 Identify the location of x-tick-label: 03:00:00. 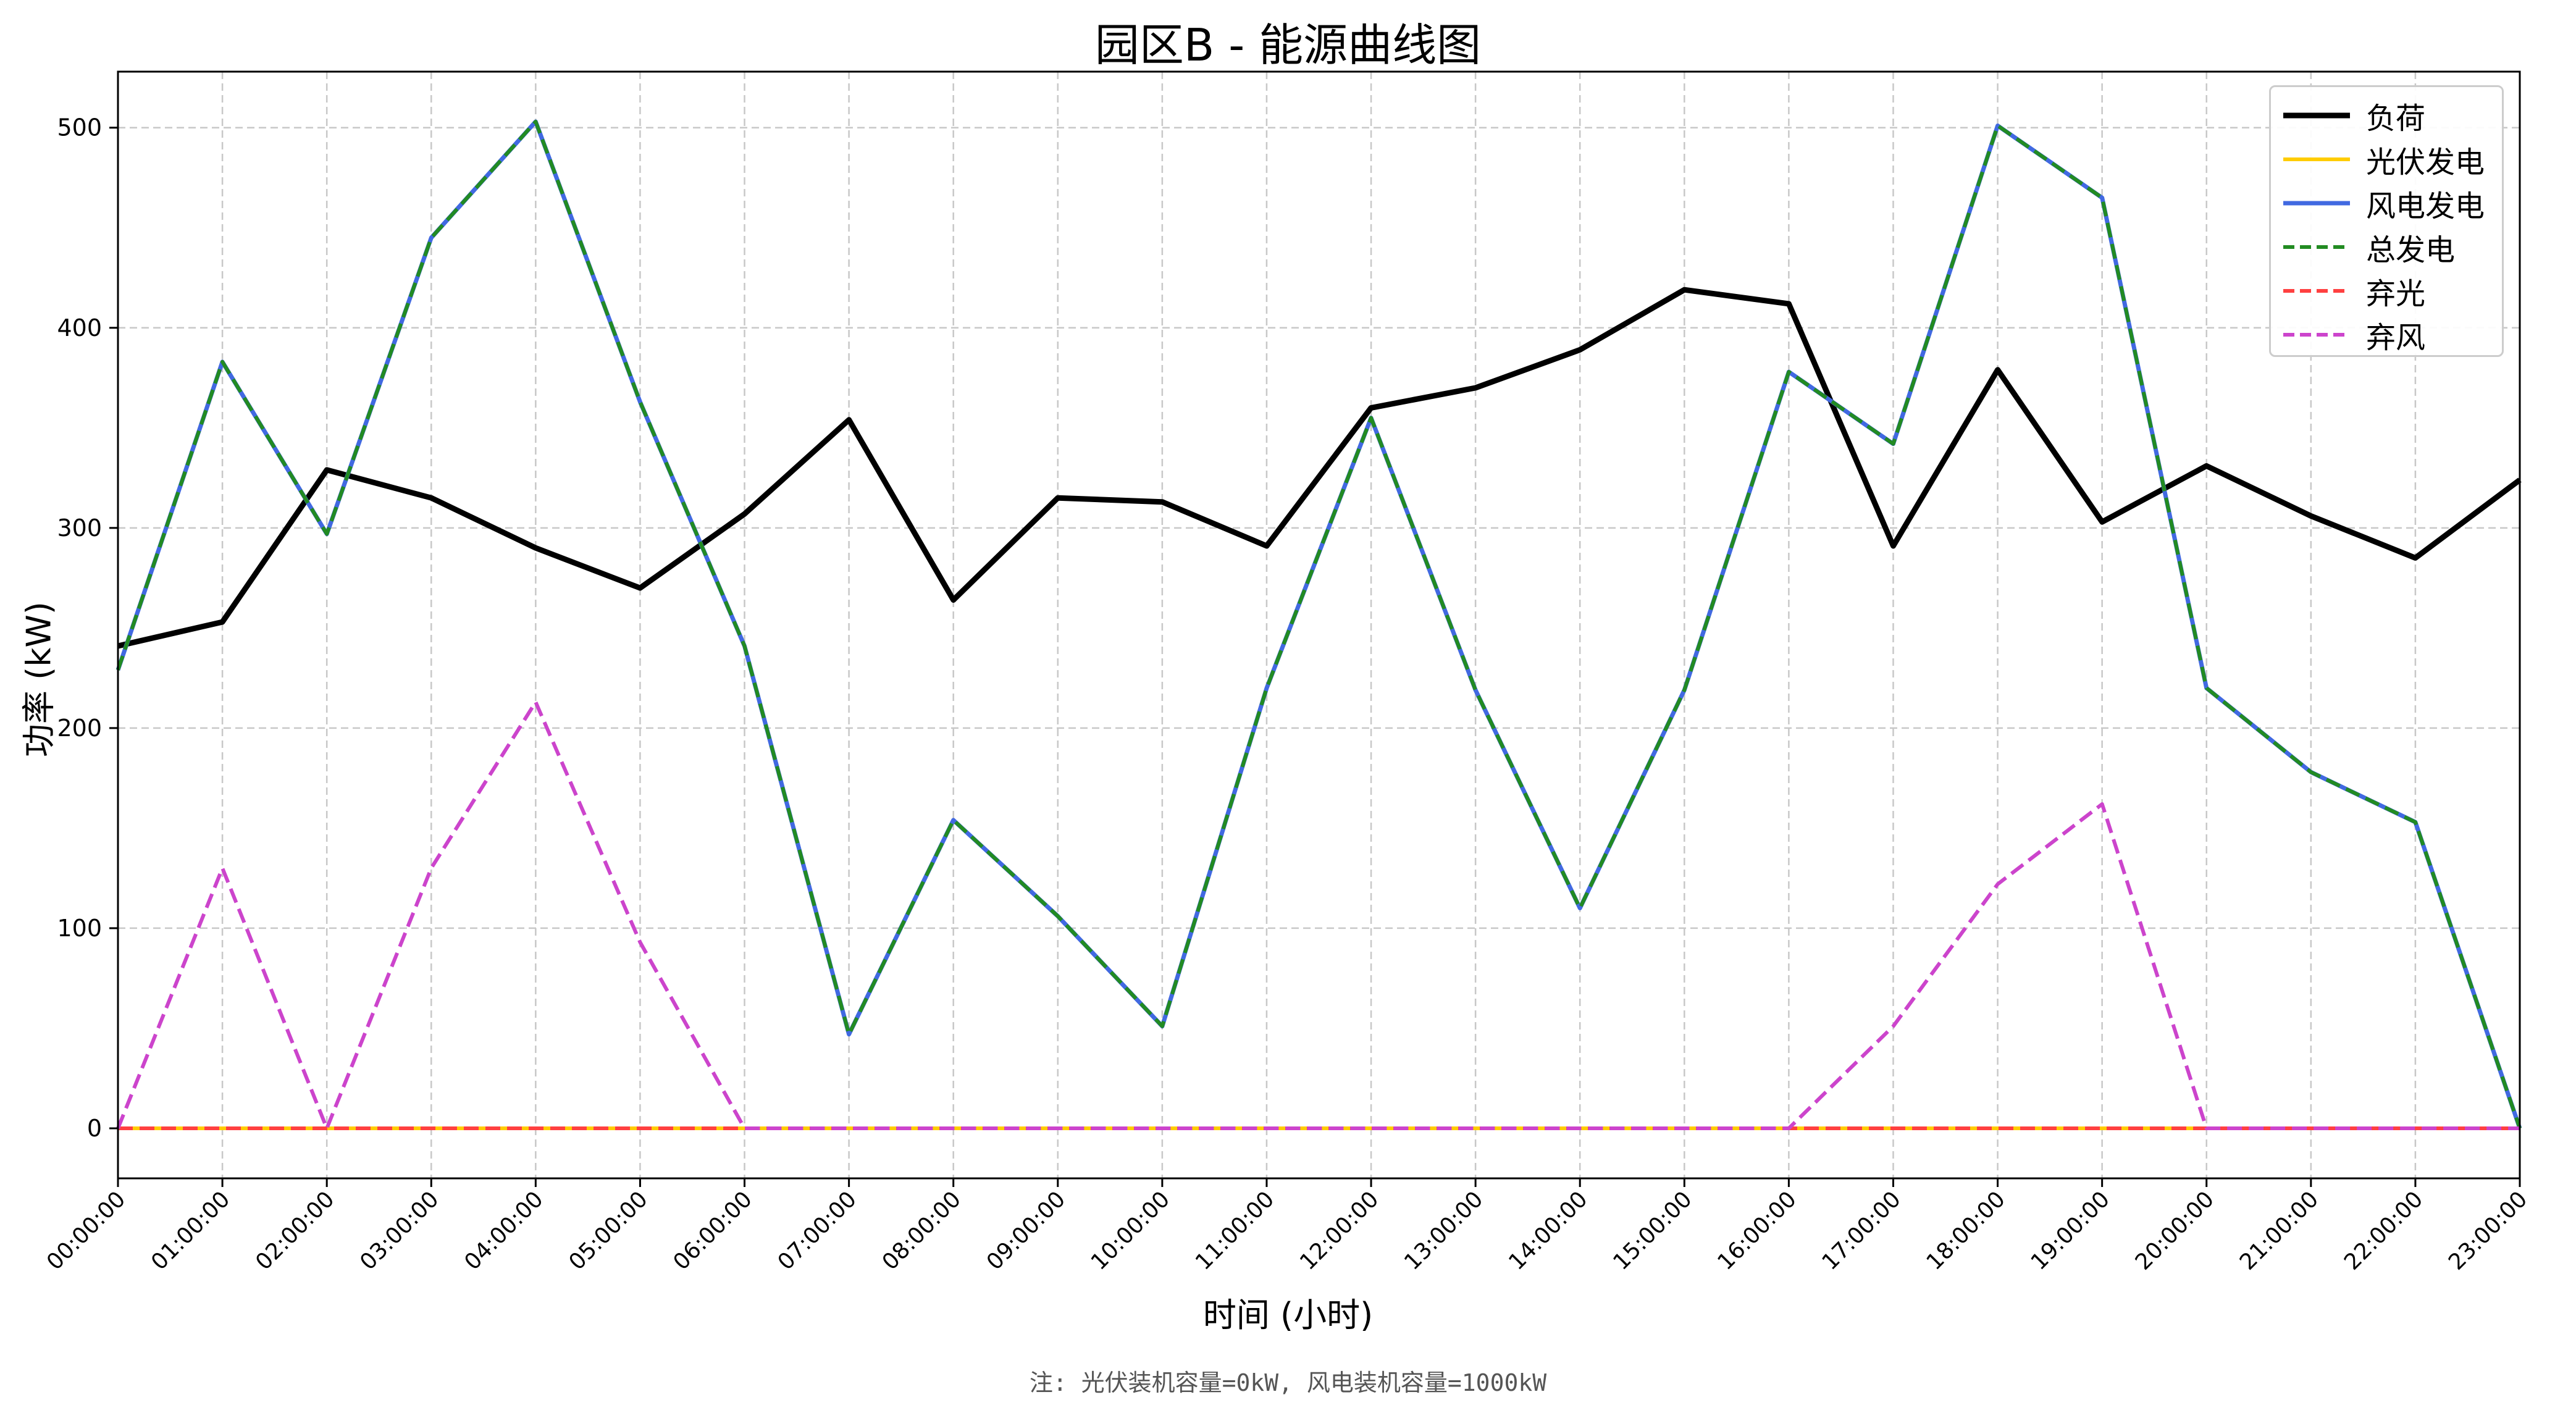
(399, 1230).